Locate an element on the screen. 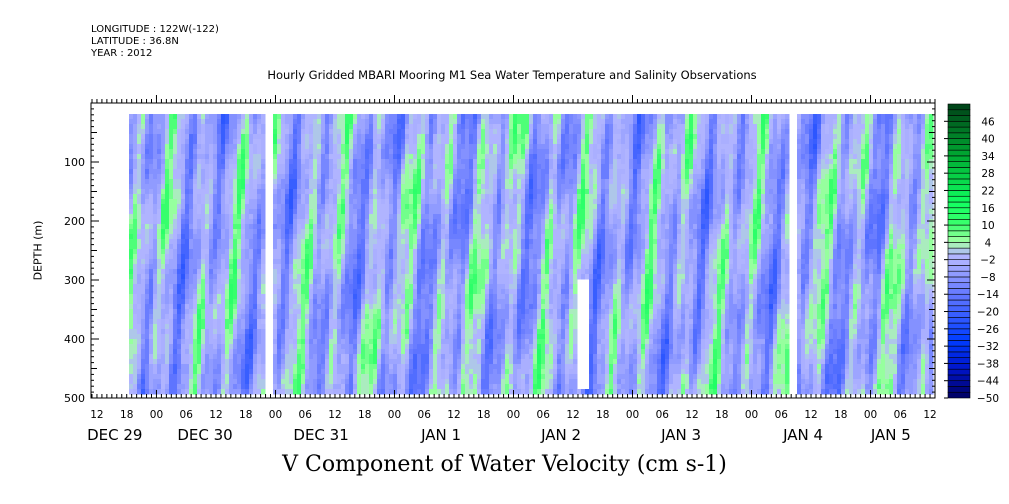 This screenshot has height=504, width=1009. x-axis-label: V Component of Water Velocity (cm s-1) is located at coordinates (504, 464).